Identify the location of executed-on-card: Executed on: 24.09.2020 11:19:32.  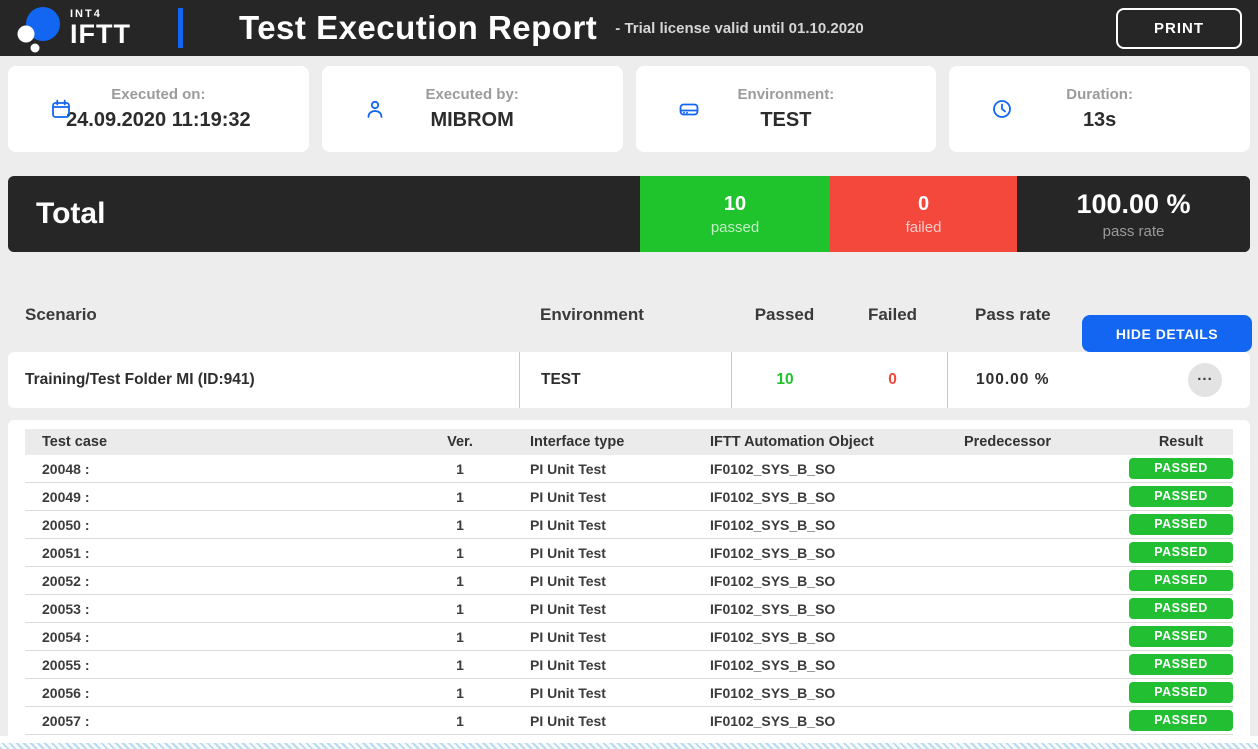
(158, 109).